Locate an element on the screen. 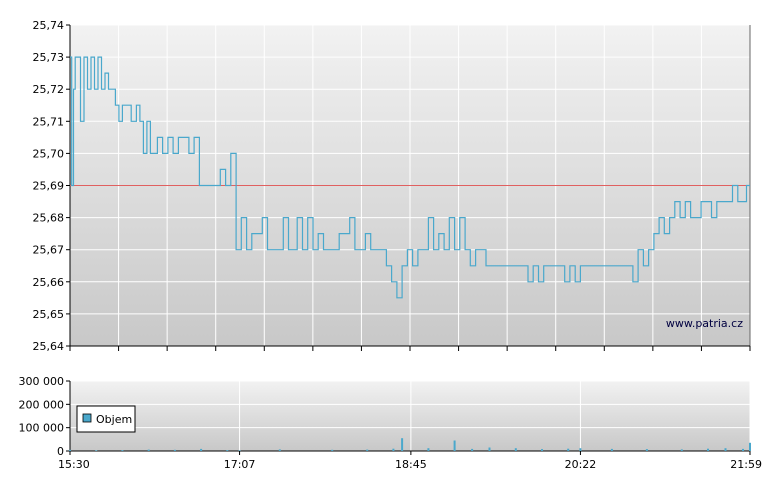 The width and height of the screenshot is (780, 490). price-y-tick-label: 25,74 is located at coordinates (49, 25).